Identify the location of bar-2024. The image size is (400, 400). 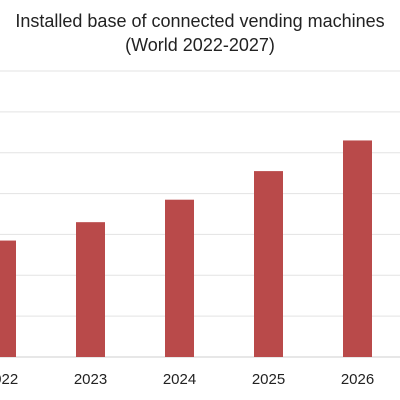
(179, 278).